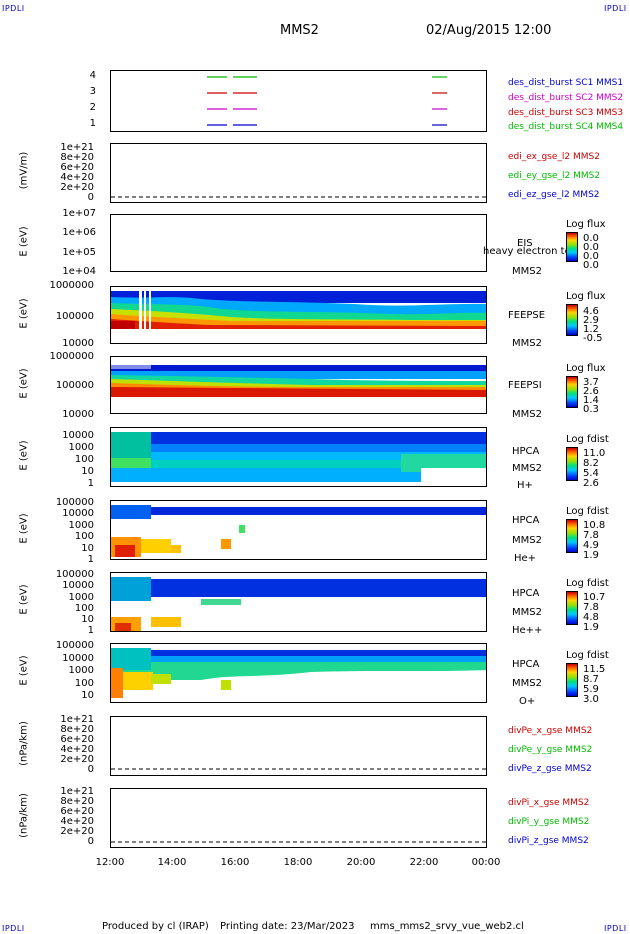 Image resolution: width=630 pixels, height=934 pixels. Describe the element at coordinates (527, 468) in the screenshot. I see `hpca-h-spacecraft-label: MMS2` at that location.